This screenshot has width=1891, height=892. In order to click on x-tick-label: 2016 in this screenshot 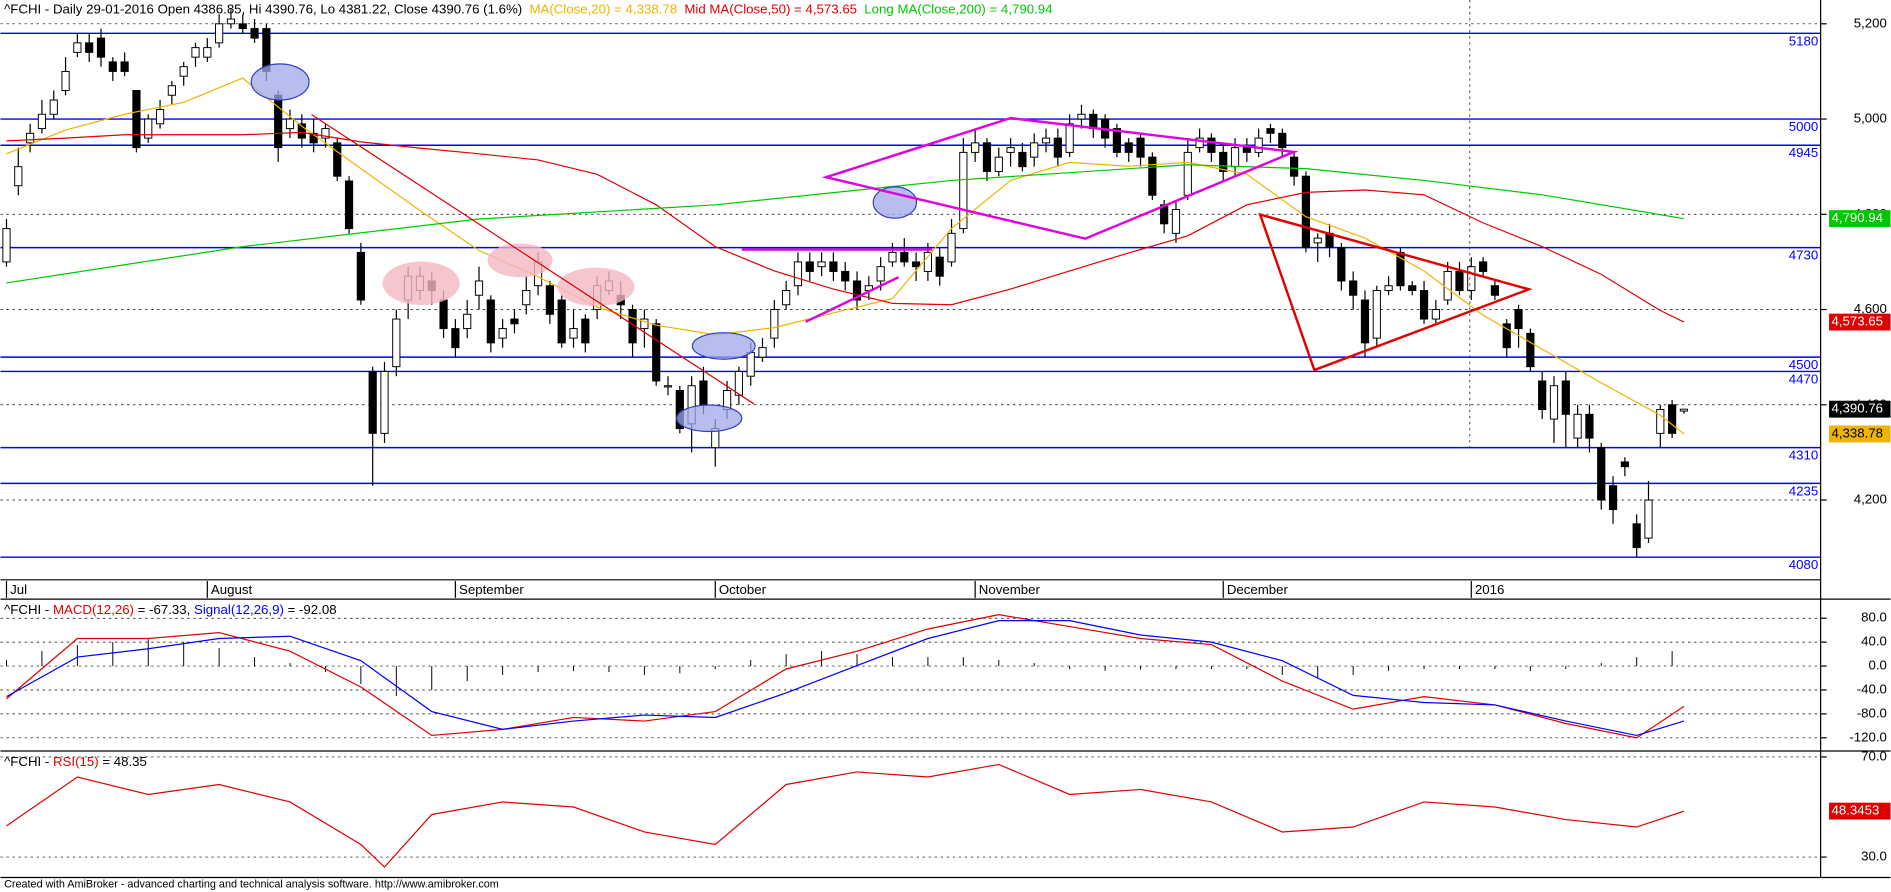, I will do `click(1489, 589)`.